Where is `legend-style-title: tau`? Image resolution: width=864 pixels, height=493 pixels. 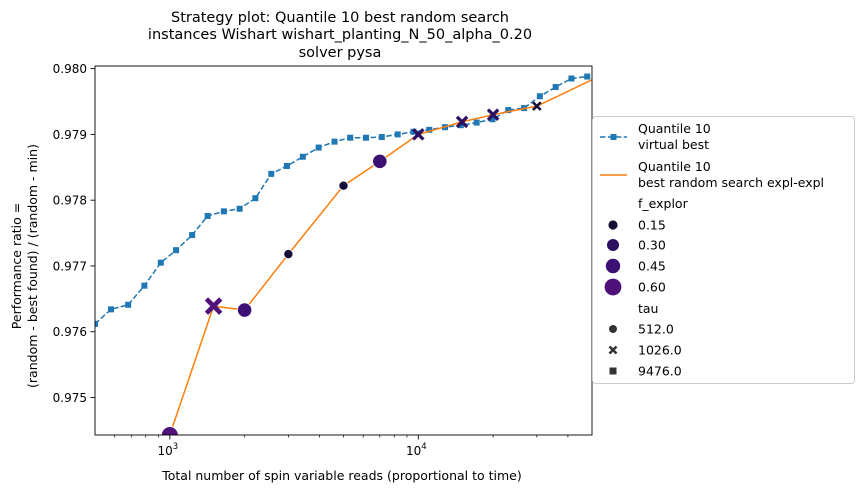 legend-style-title: tau is located at coordinates (648, 308).